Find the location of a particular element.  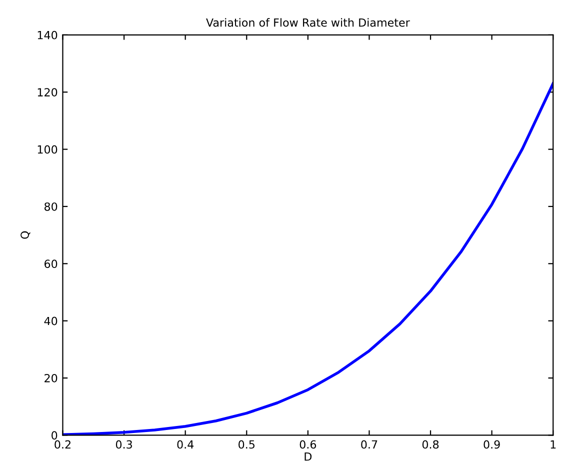

x-tick-label: 1 is located at coordinates (553, 444).